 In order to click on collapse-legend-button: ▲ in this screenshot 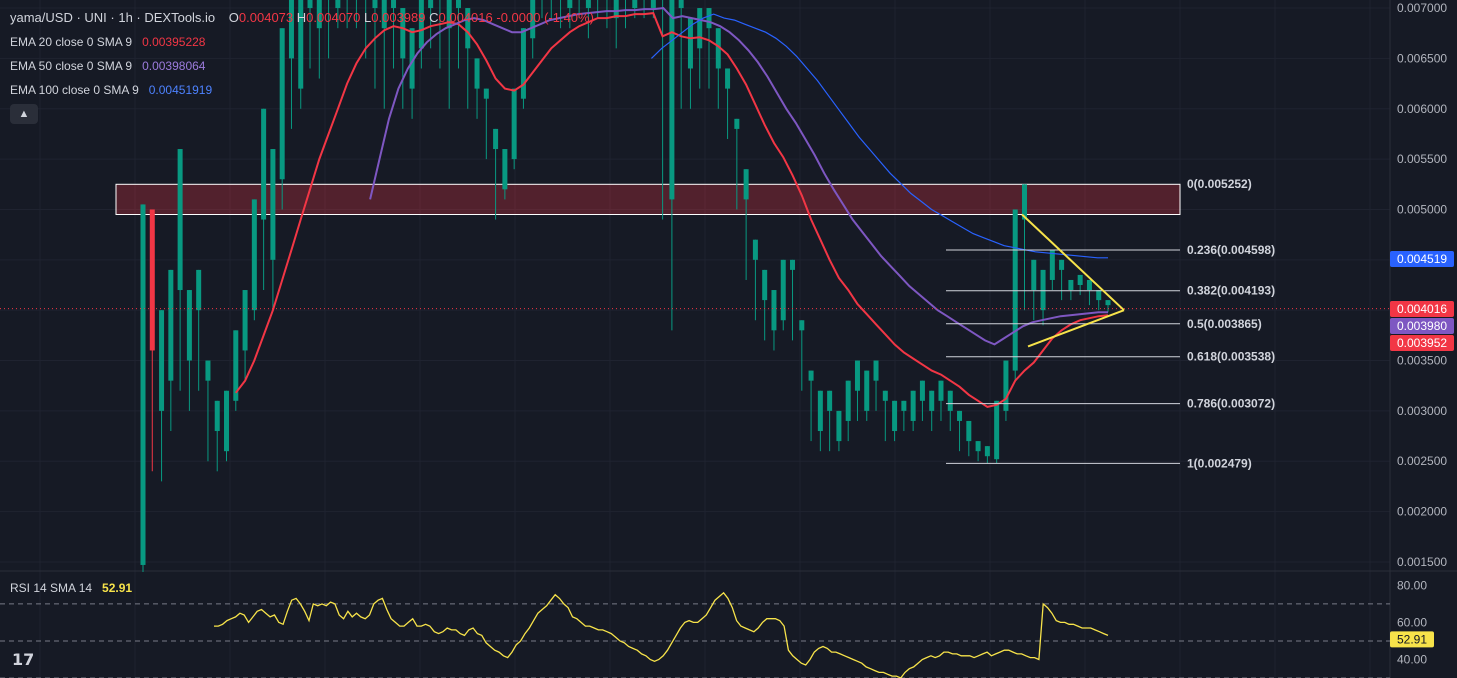, I will do `click(24, 114)`.